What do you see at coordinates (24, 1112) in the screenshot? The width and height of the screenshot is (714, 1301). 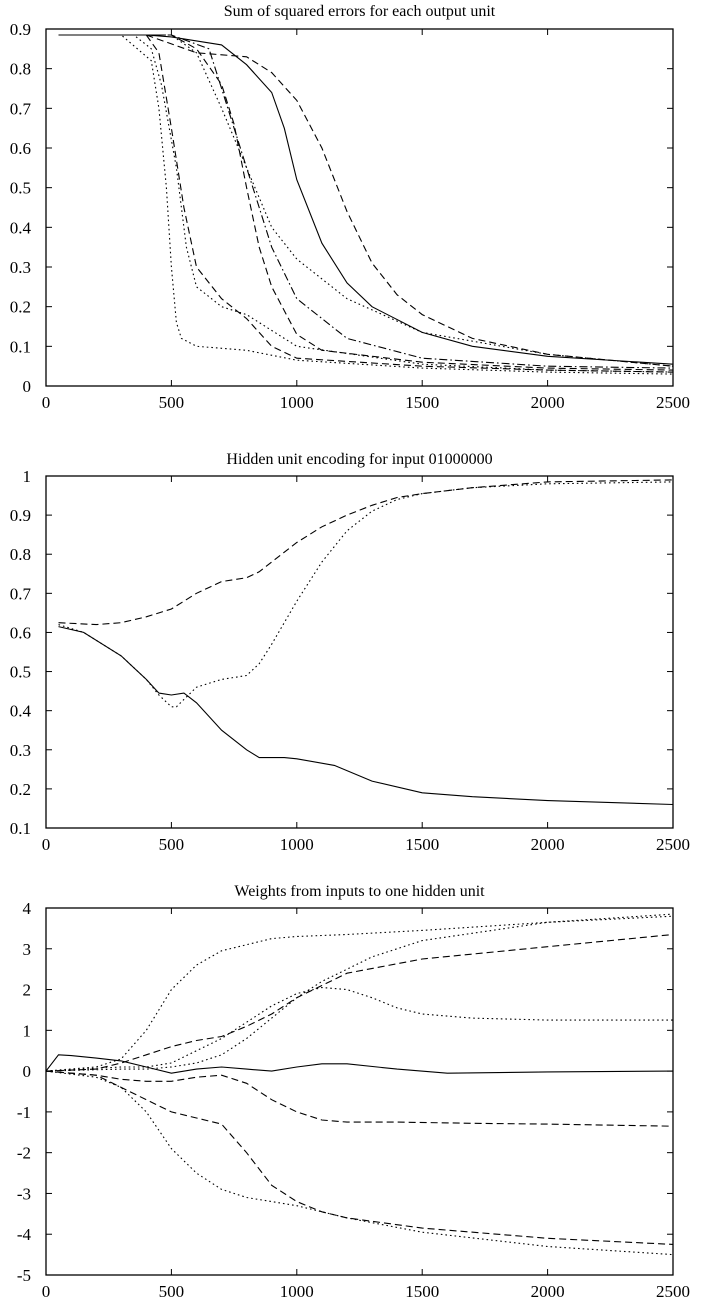 I see `y-tick-label: -1` at bounding box center [24, 1112].